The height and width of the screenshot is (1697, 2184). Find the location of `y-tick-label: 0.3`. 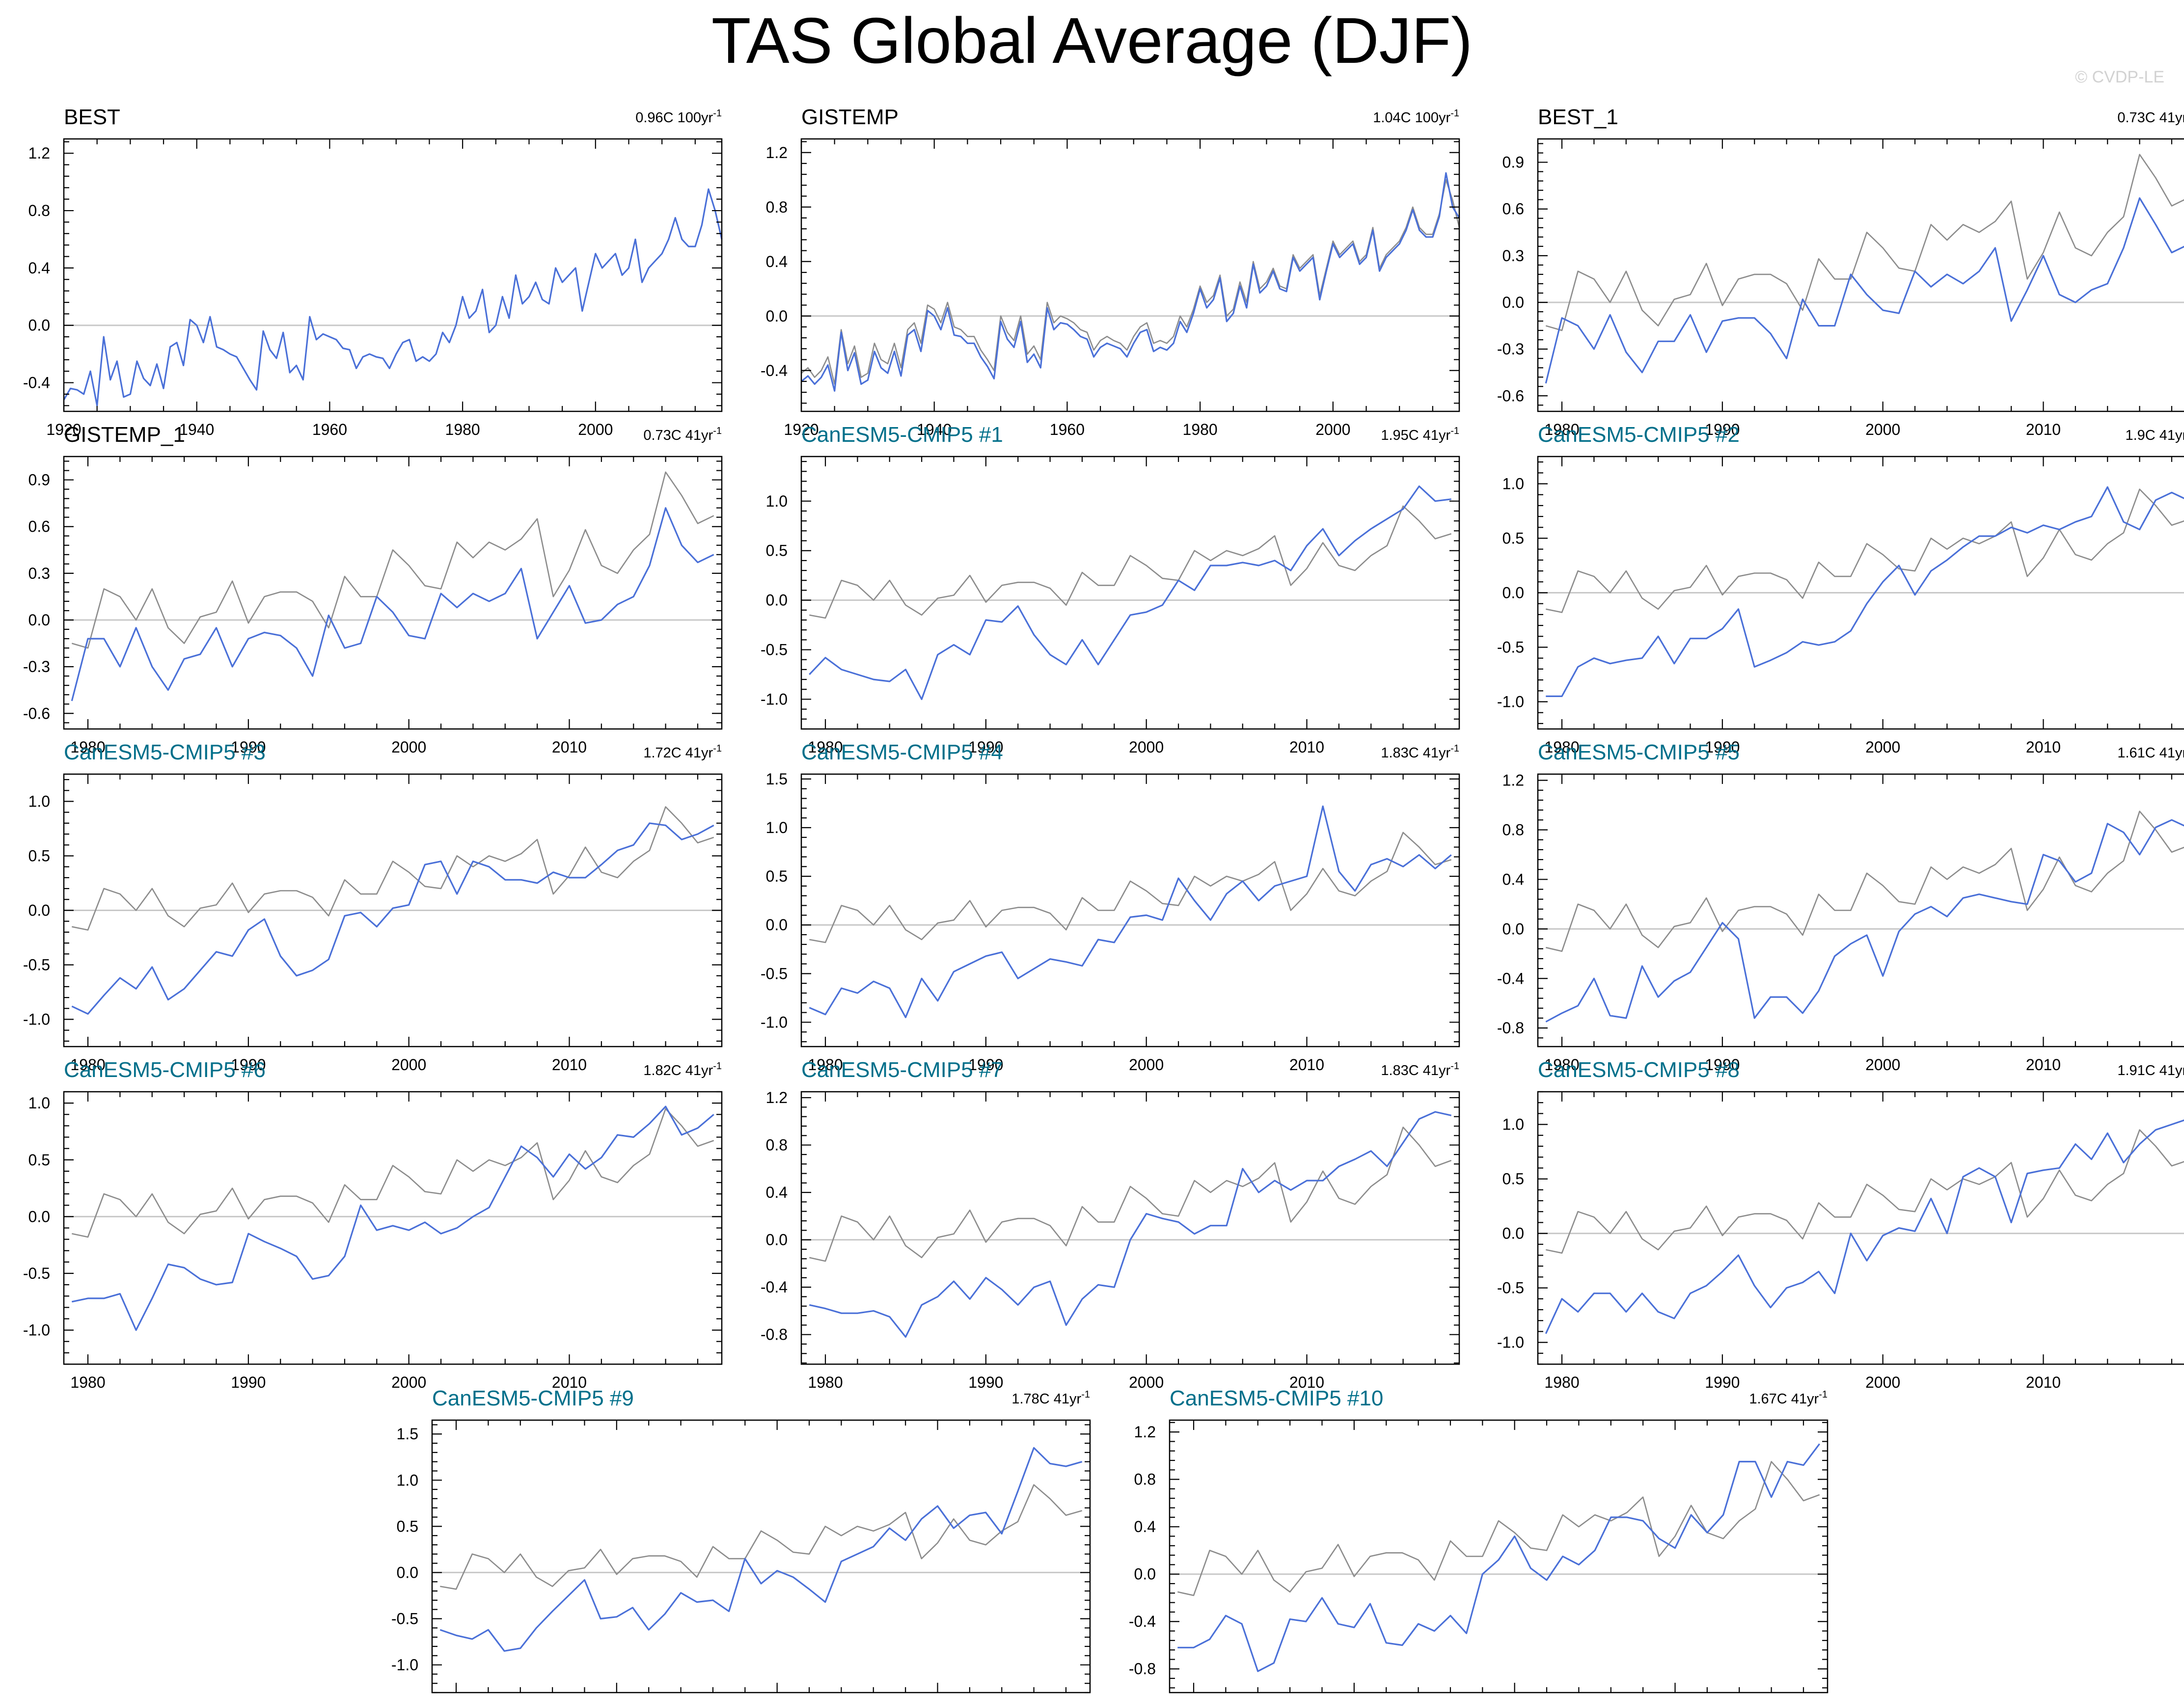

y-tick-label: 0.3 is located at coordinates (39, 574).